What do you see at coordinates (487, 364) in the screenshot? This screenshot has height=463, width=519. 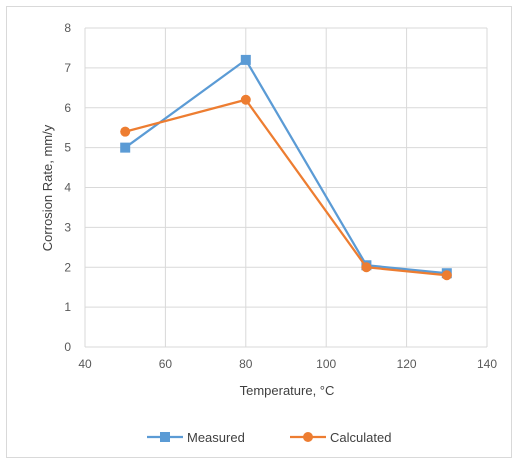 I see `x-tick-label: 140` at bounding box center [487, 364].